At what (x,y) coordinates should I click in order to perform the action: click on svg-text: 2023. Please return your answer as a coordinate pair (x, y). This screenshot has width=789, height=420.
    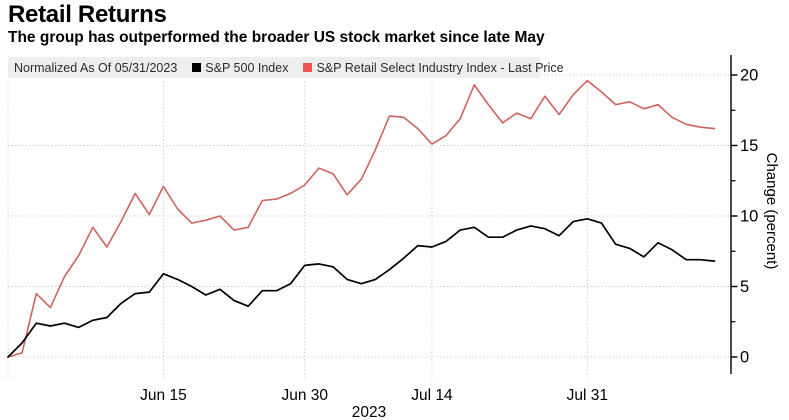
    Looking at the image, I should click on (369, 412).